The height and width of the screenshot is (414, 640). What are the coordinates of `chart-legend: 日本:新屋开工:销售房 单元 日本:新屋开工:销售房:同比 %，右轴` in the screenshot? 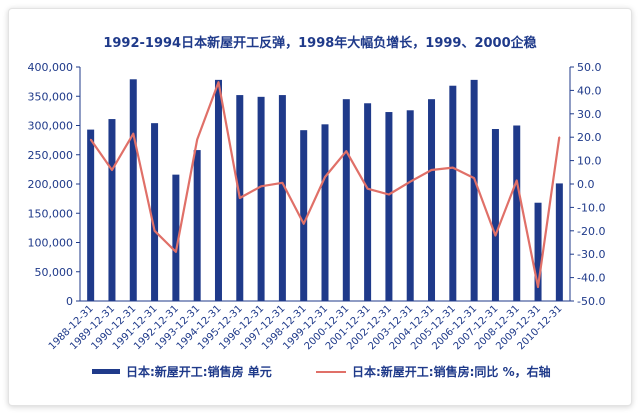 It's located at (320, 373).